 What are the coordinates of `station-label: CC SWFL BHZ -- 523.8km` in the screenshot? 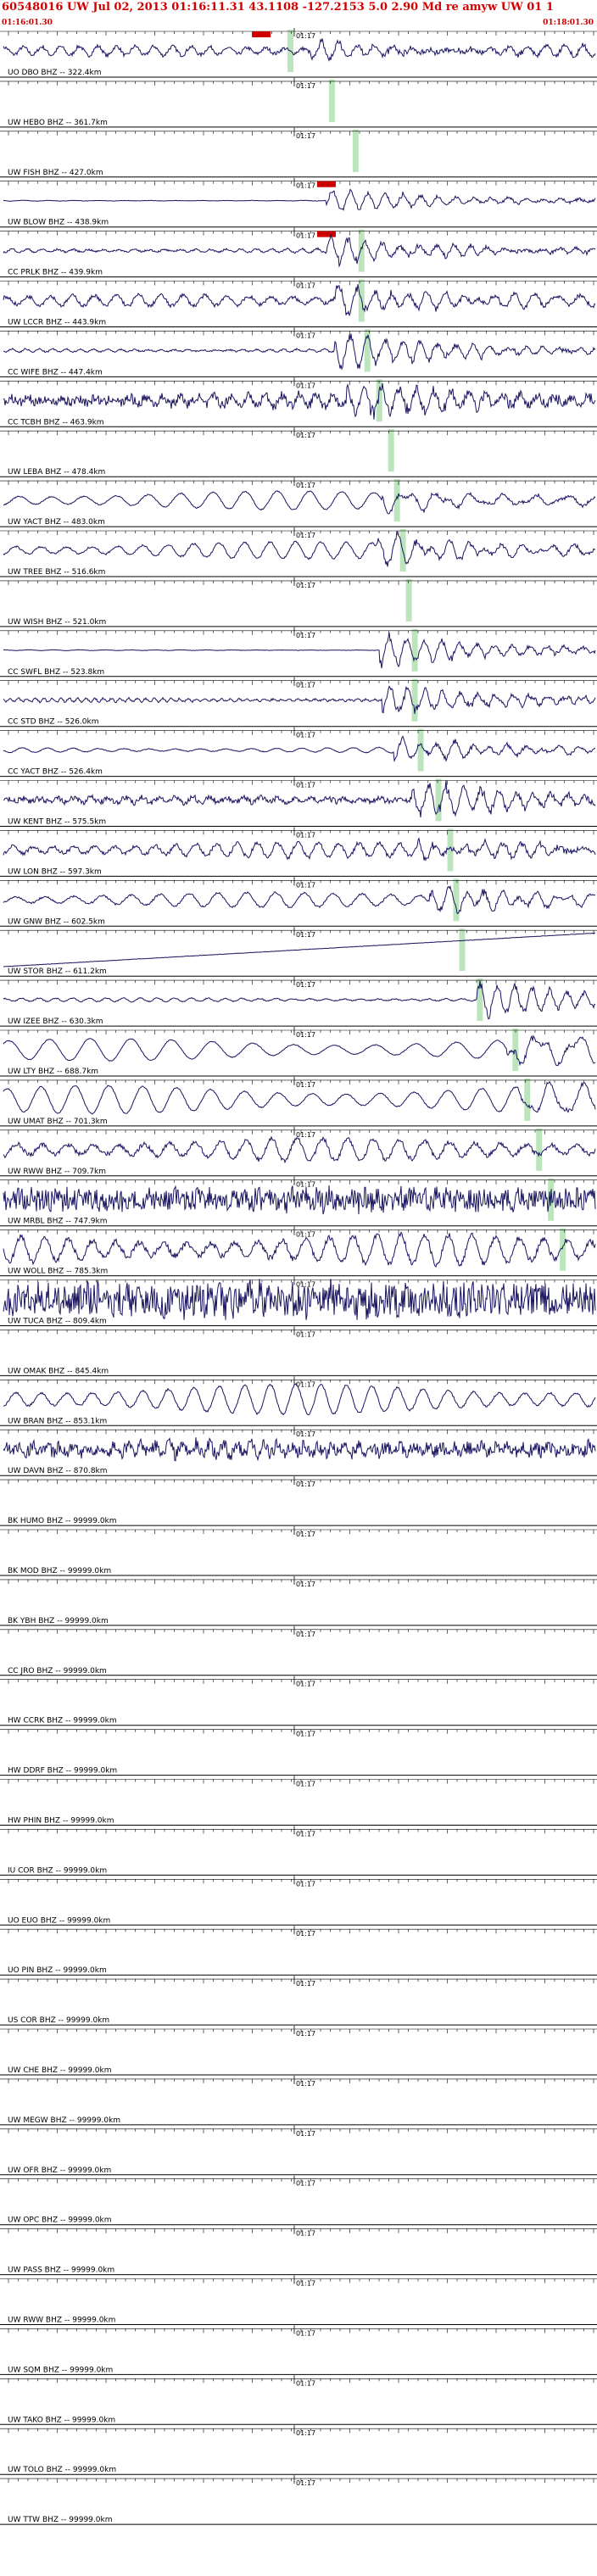 It's located at (56, 672).